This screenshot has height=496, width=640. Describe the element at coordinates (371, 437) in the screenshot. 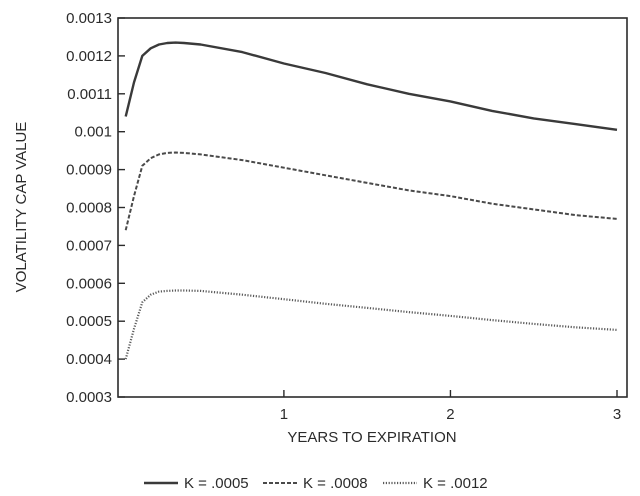

I see `x-axis-title: YEARS TO EXPIRATION` at that location.